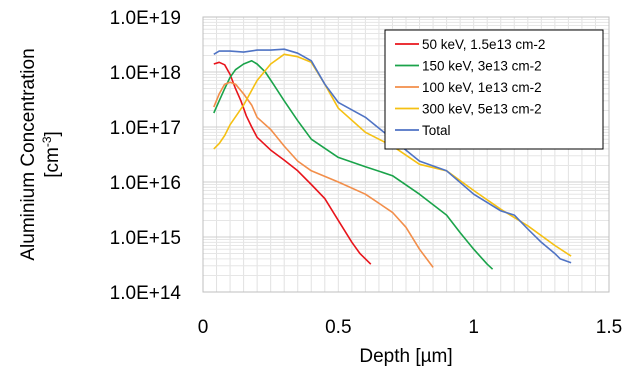 This screenshot has width=629, height=369. I want to click on x-tick-label: 1.5, so click(609, 327).